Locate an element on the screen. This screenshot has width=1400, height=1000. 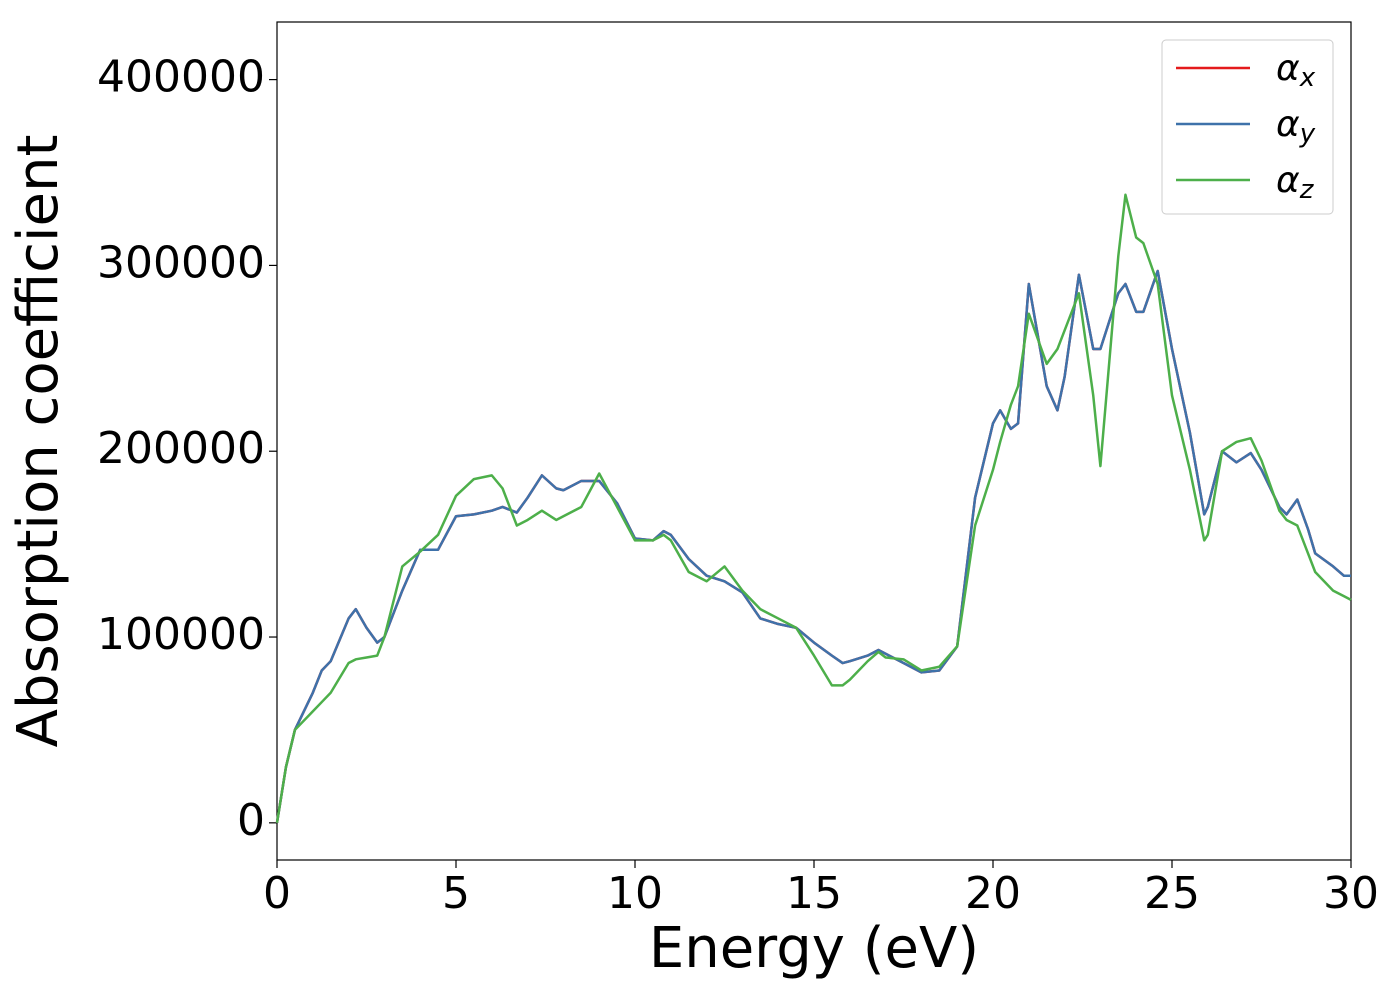
y-axis-label: Absorption coefficient is located at coordinates (38, 441).